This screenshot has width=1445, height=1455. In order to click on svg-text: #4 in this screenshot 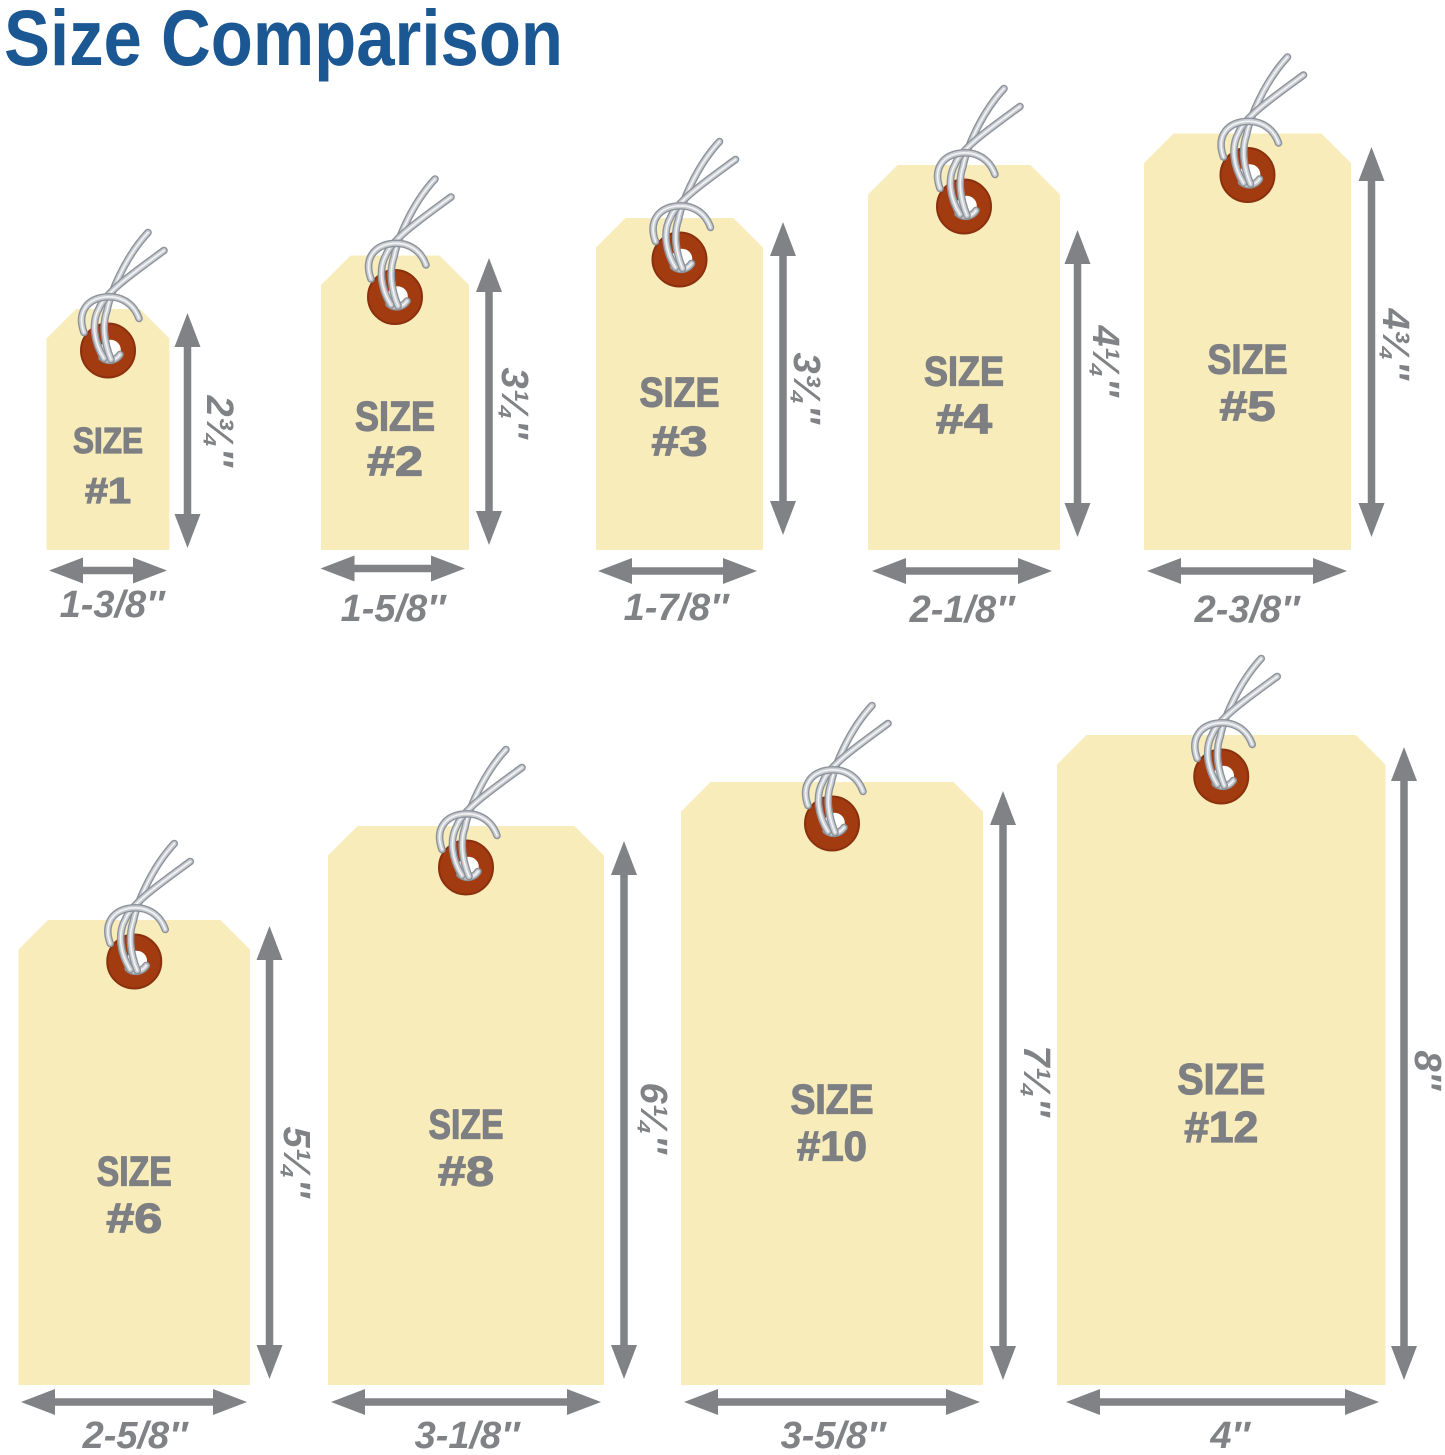, I will do `click(964, 418)`.